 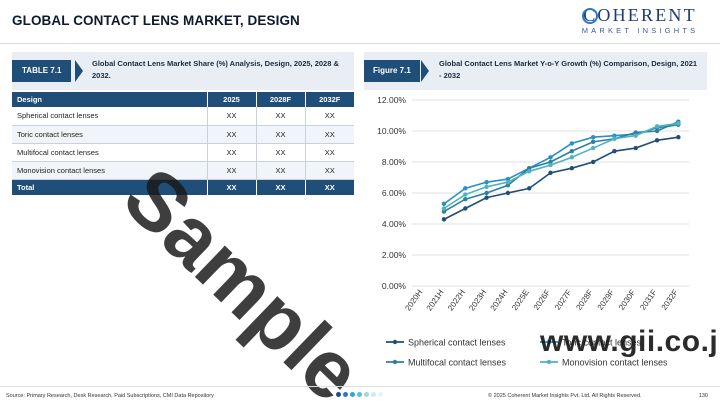 I want to click on figure-tag: Figure 7.1, so click(x=392, y=71).